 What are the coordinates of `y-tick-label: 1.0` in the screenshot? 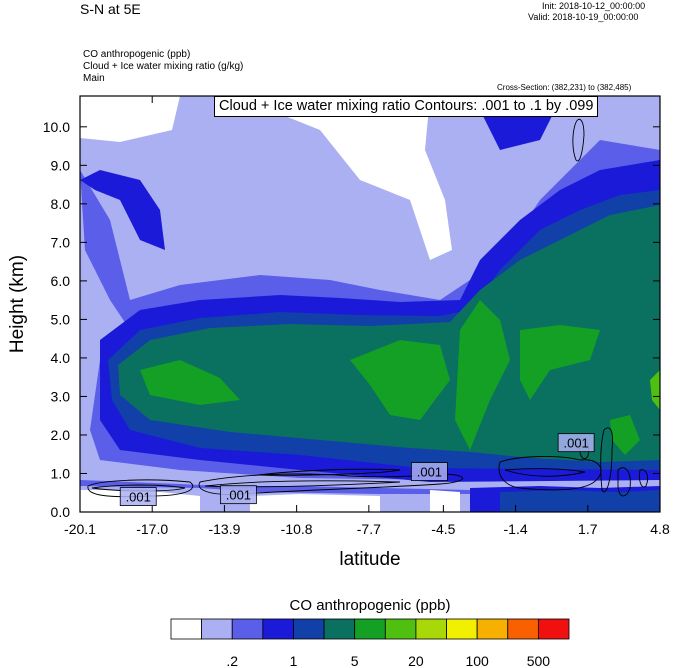 It's located at (61, 473).